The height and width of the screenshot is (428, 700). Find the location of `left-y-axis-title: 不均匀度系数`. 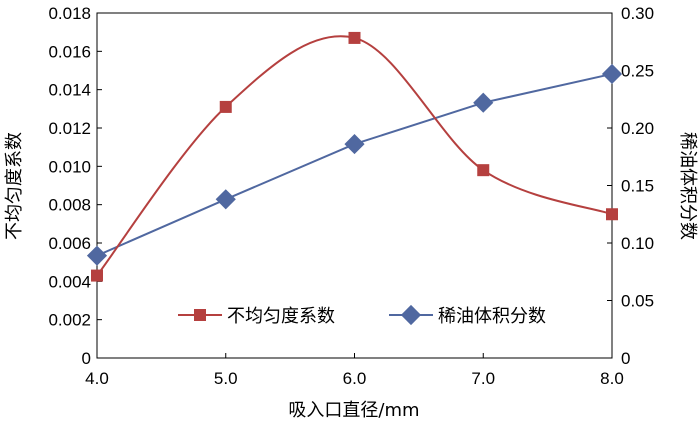

left-y-axis-title: 不均匀度系数 is located at coordinates (14, 186).